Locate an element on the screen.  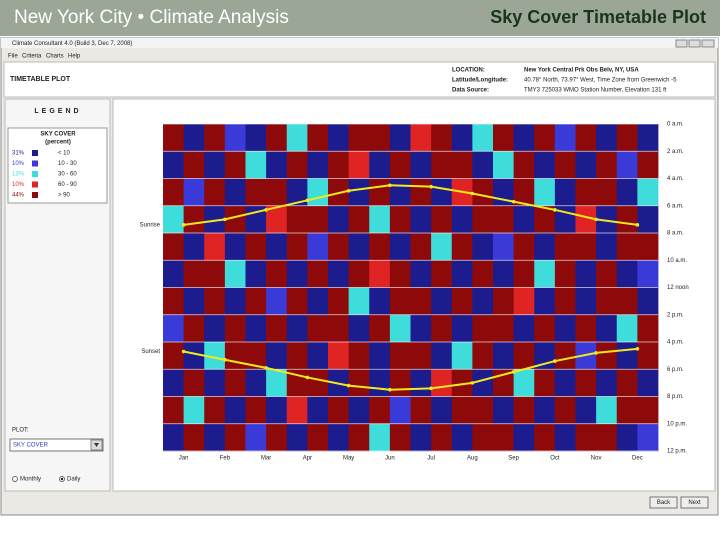
radio-label: Monthly is located at coordinates (30, 480).